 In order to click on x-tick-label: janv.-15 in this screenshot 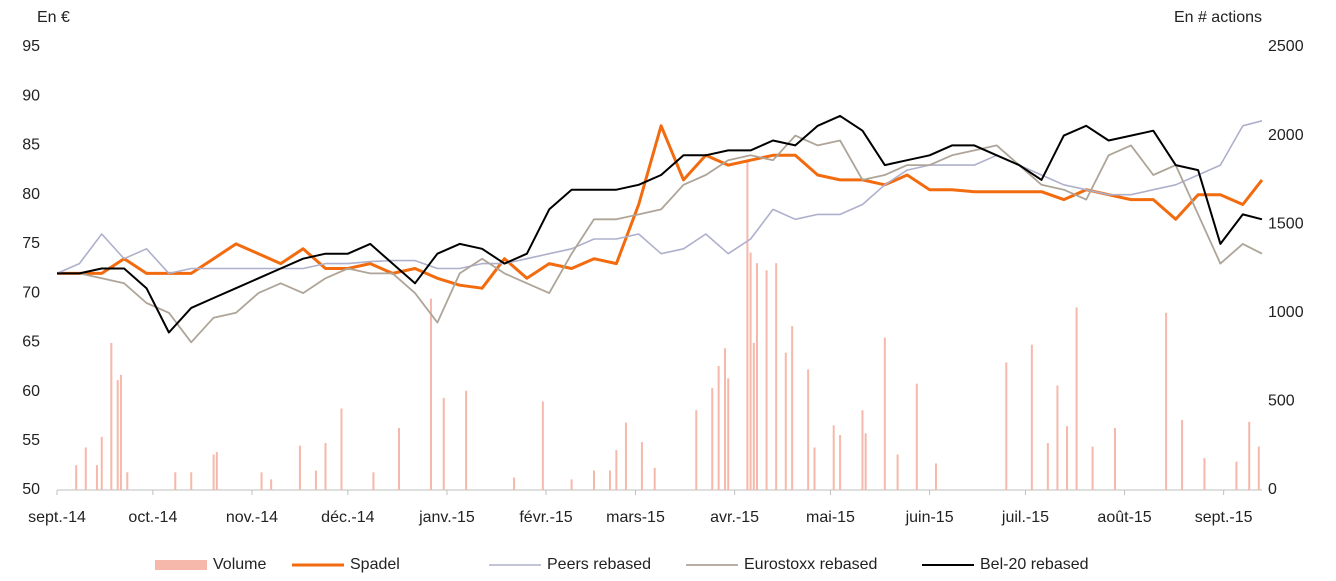, I will do `click(446, 517)`.